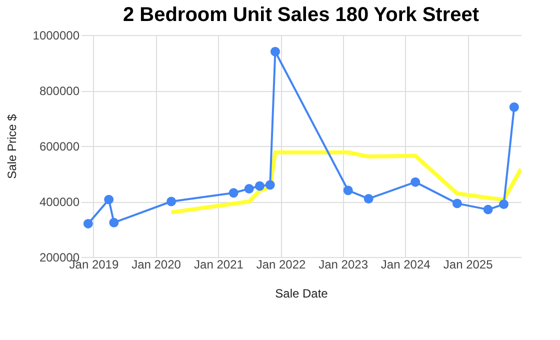 The height and width of the screenshot is (340, 560). Describe the element at coordinates (281, 265) in the screenshot. I see `x-tick-label: Jan 2022` at that location.